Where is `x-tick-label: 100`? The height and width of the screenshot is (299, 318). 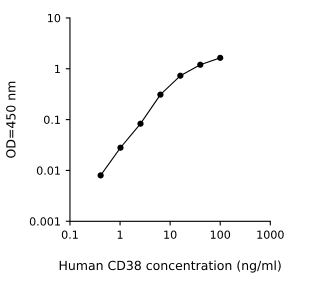 x-tick-label: 100 is located at coordinates (220, 234).